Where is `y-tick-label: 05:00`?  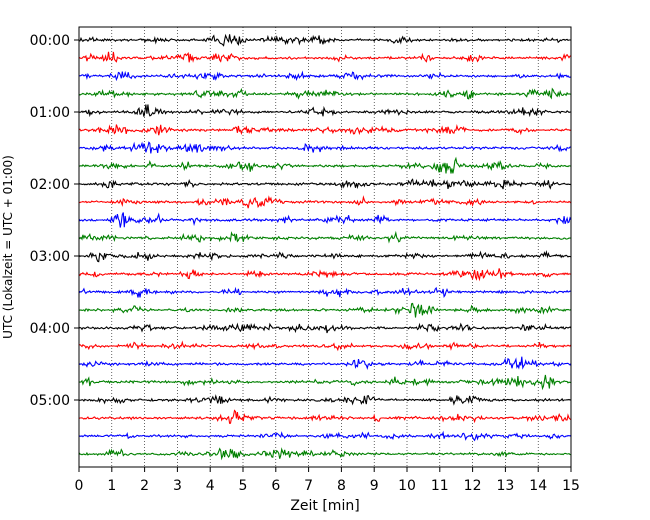 y-tick-label: 05:00 is located at coordinates (50, 401).